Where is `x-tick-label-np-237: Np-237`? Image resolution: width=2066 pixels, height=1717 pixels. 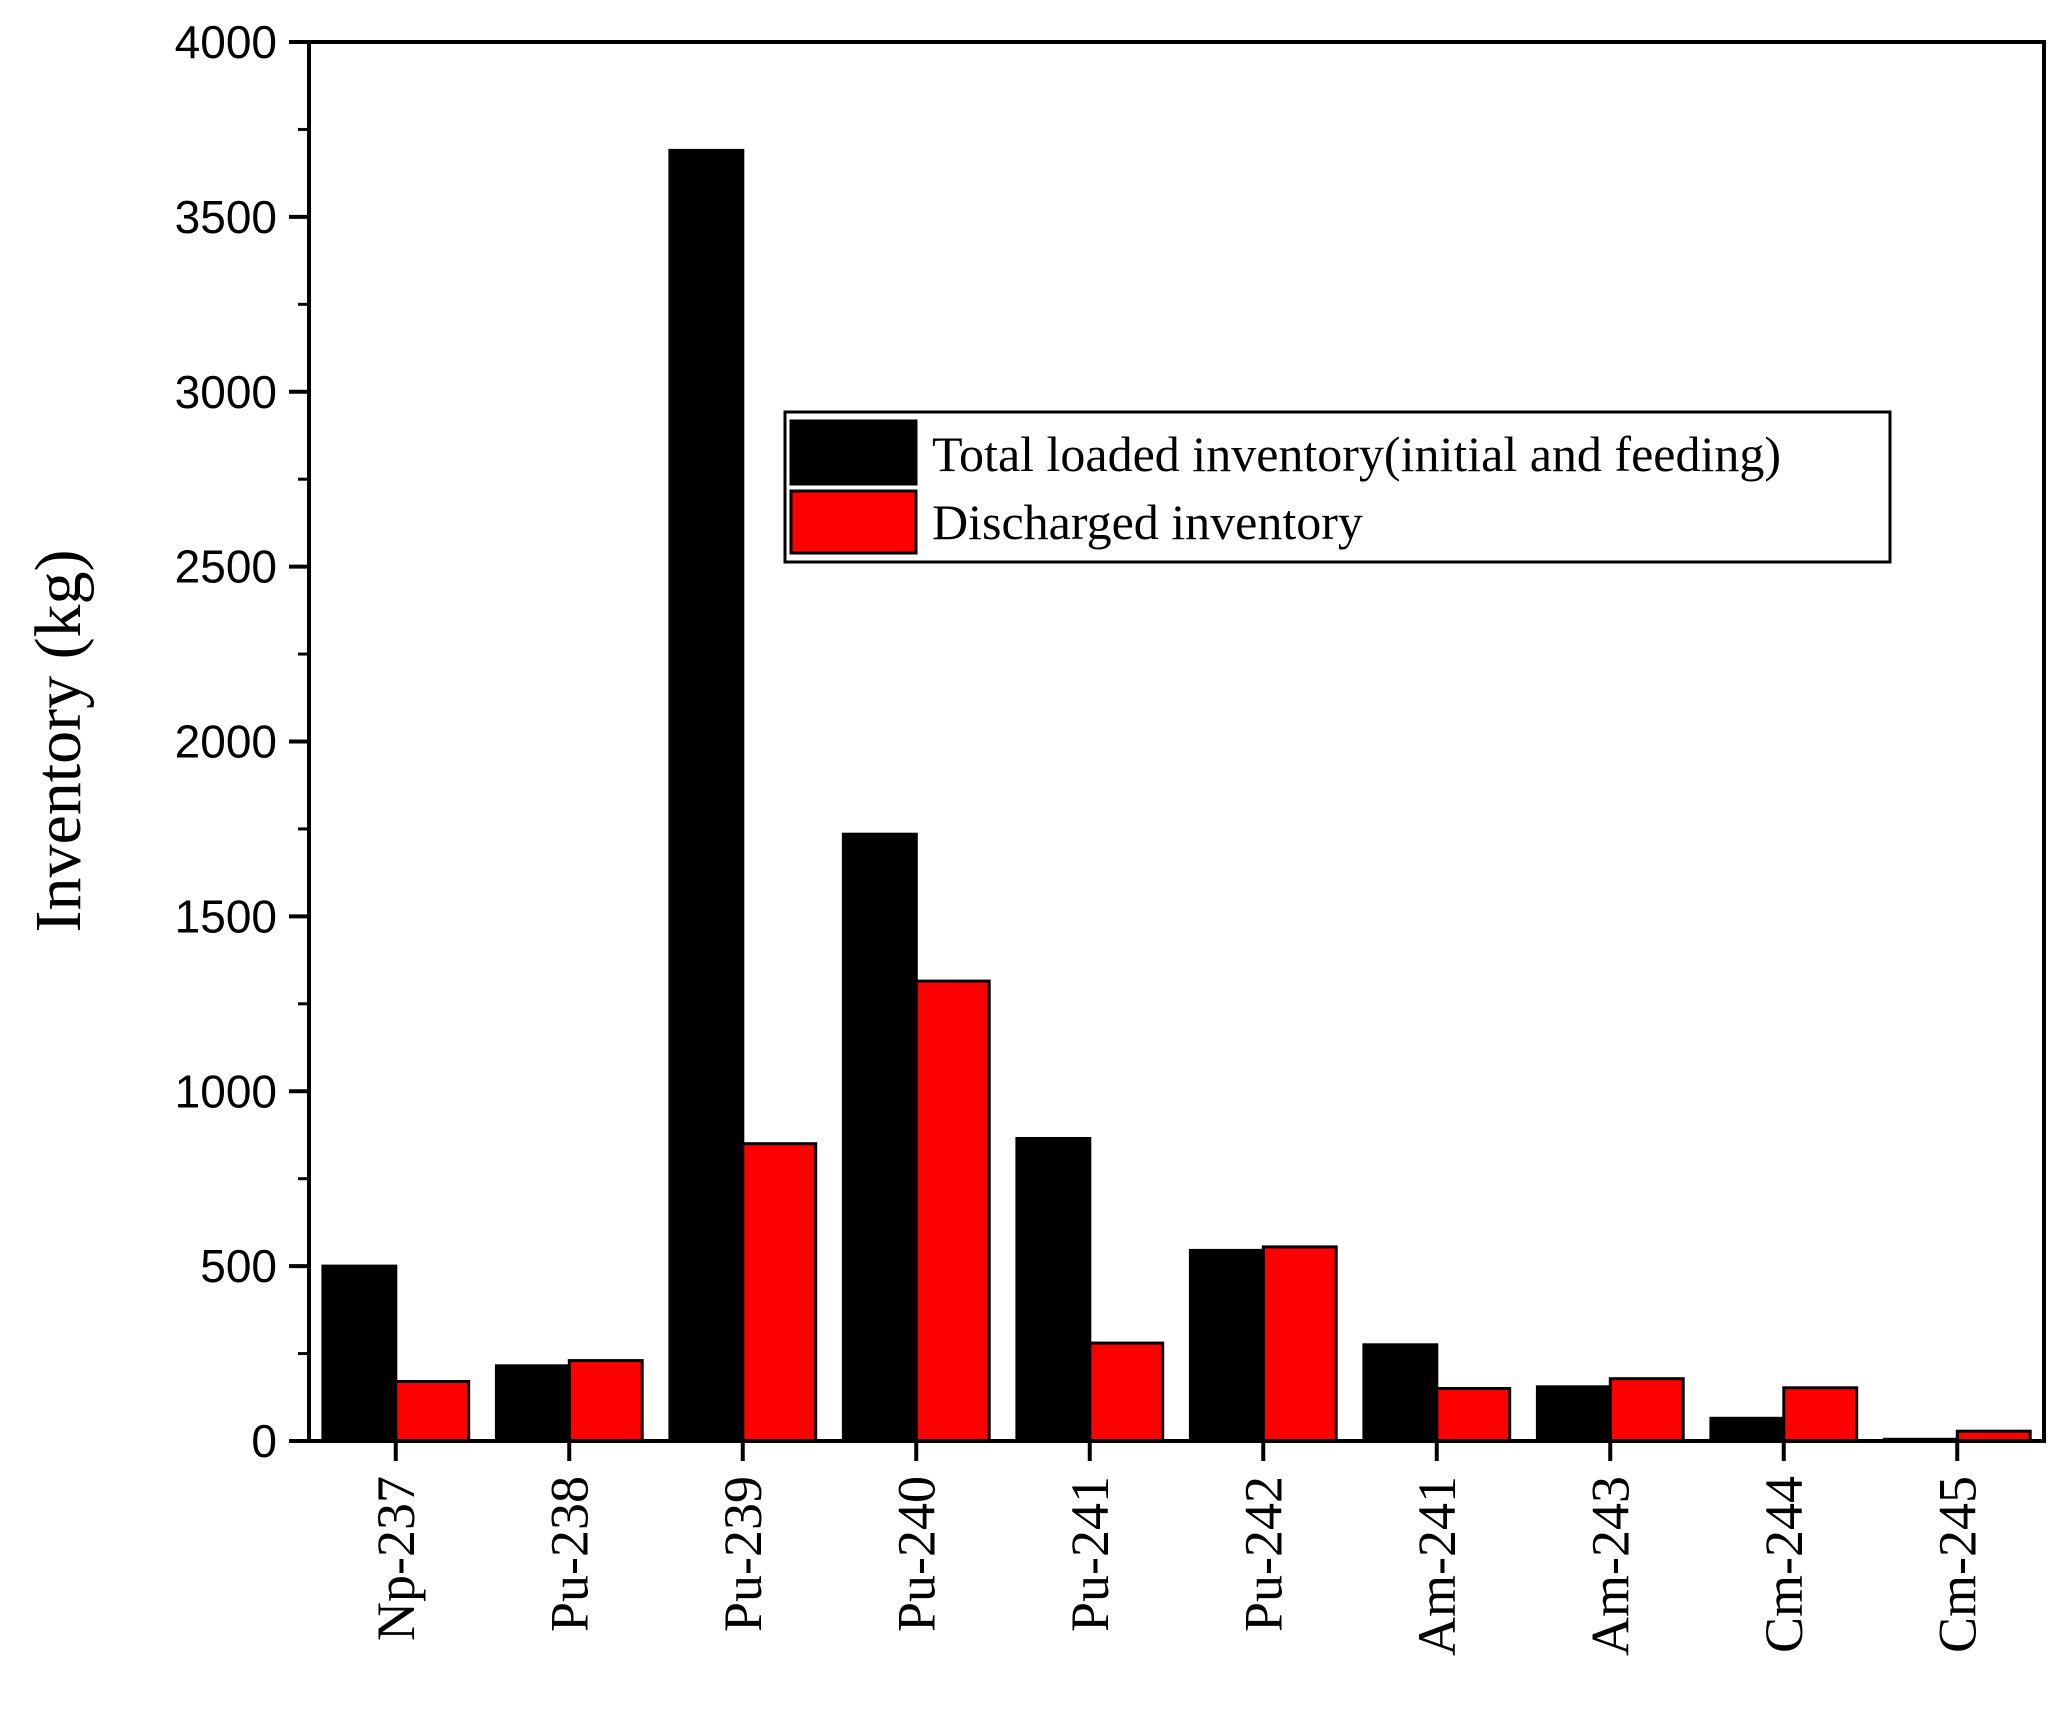
x-tick-label-np-237: Np-237 is located at coordinates (396, 1558).